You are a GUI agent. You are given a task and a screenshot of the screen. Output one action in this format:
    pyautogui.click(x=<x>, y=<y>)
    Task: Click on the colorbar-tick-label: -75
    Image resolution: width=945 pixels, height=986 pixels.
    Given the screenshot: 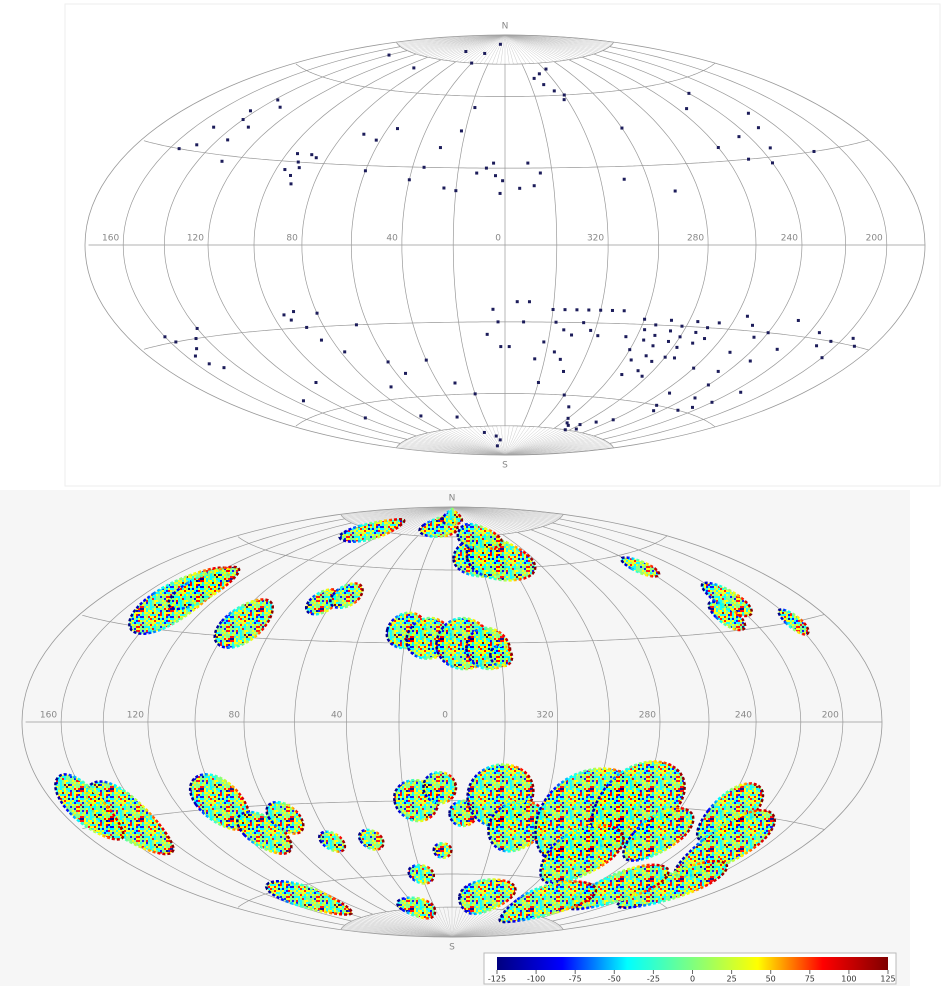 What is the action you would take?
    pyautogui.click(x=575, y=979)
    